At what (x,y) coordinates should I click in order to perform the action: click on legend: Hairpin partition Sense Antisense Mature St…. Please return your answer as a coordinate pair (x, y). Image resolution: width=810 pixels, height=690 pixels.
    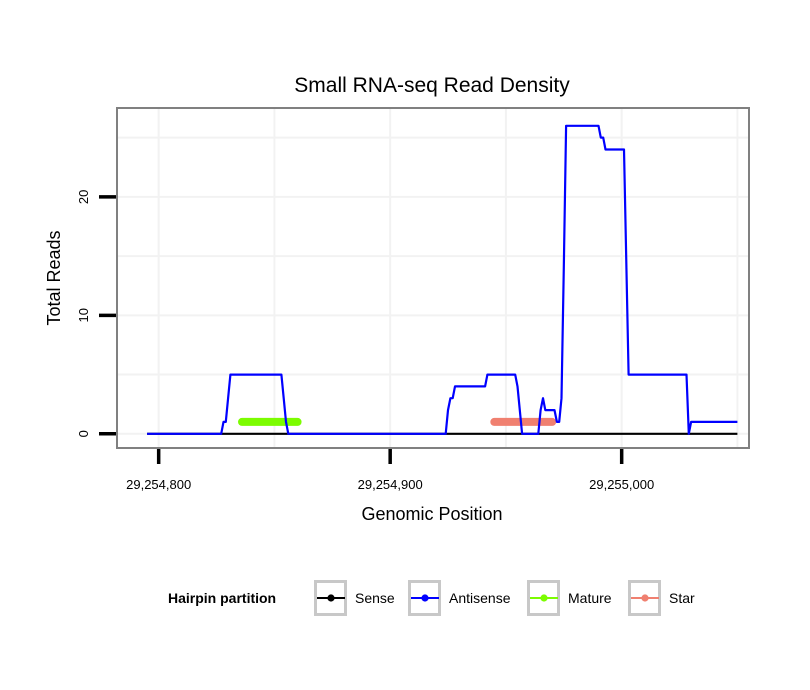
    Looking at the image, I should click on (431, 598).